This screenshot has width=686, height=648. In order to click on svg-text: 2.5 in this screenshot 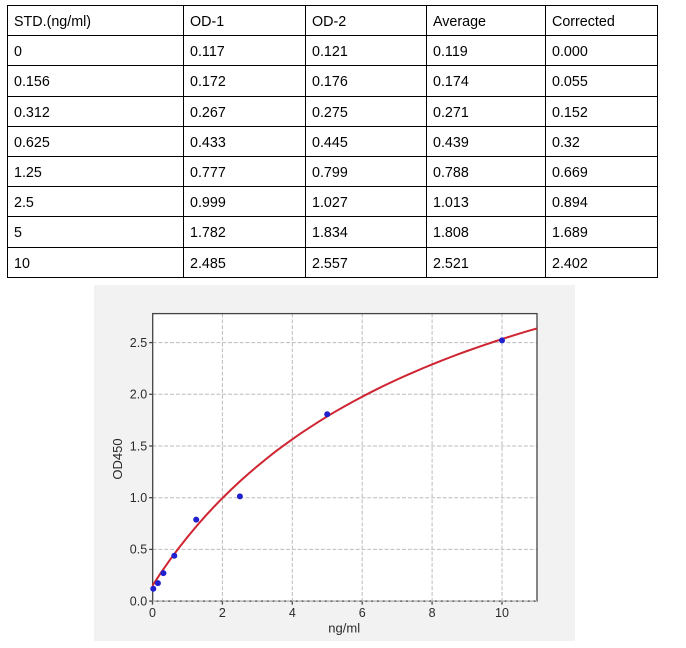, I will do `click(137, 343)`.